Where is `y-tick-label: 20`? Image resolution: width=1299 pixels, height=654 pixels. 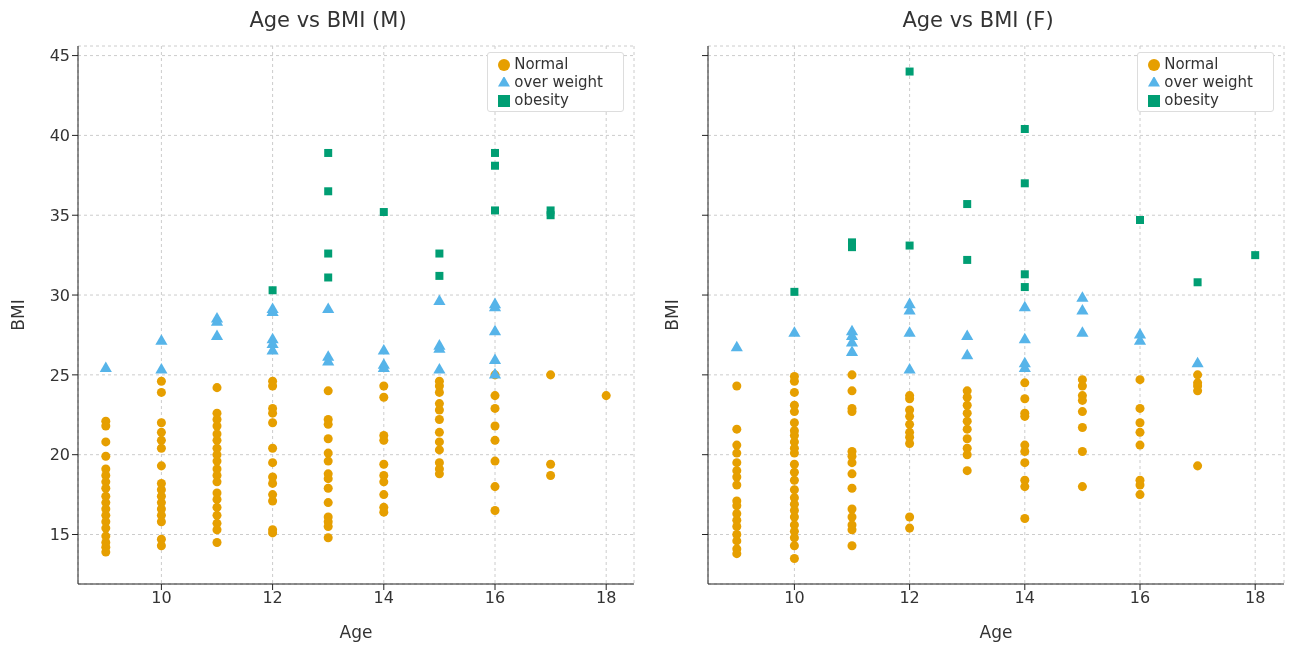 y-tick-label: 20 is located at coordinates (59, 455).